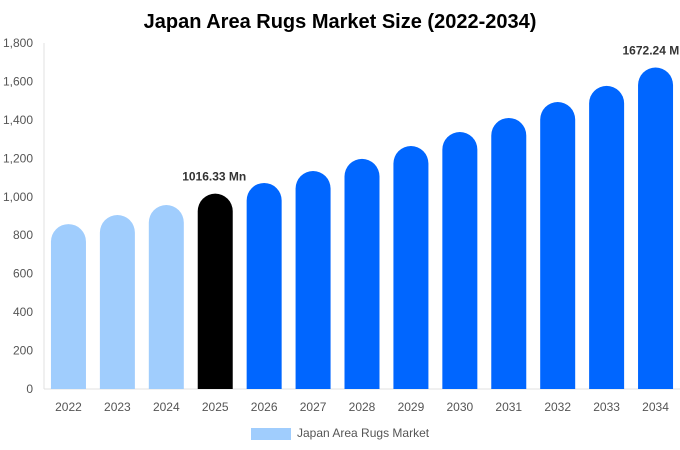  What do you see at coordinates (215, 291) in the screenshot?
I see `bar-2025` at bounding box center [215, 291].